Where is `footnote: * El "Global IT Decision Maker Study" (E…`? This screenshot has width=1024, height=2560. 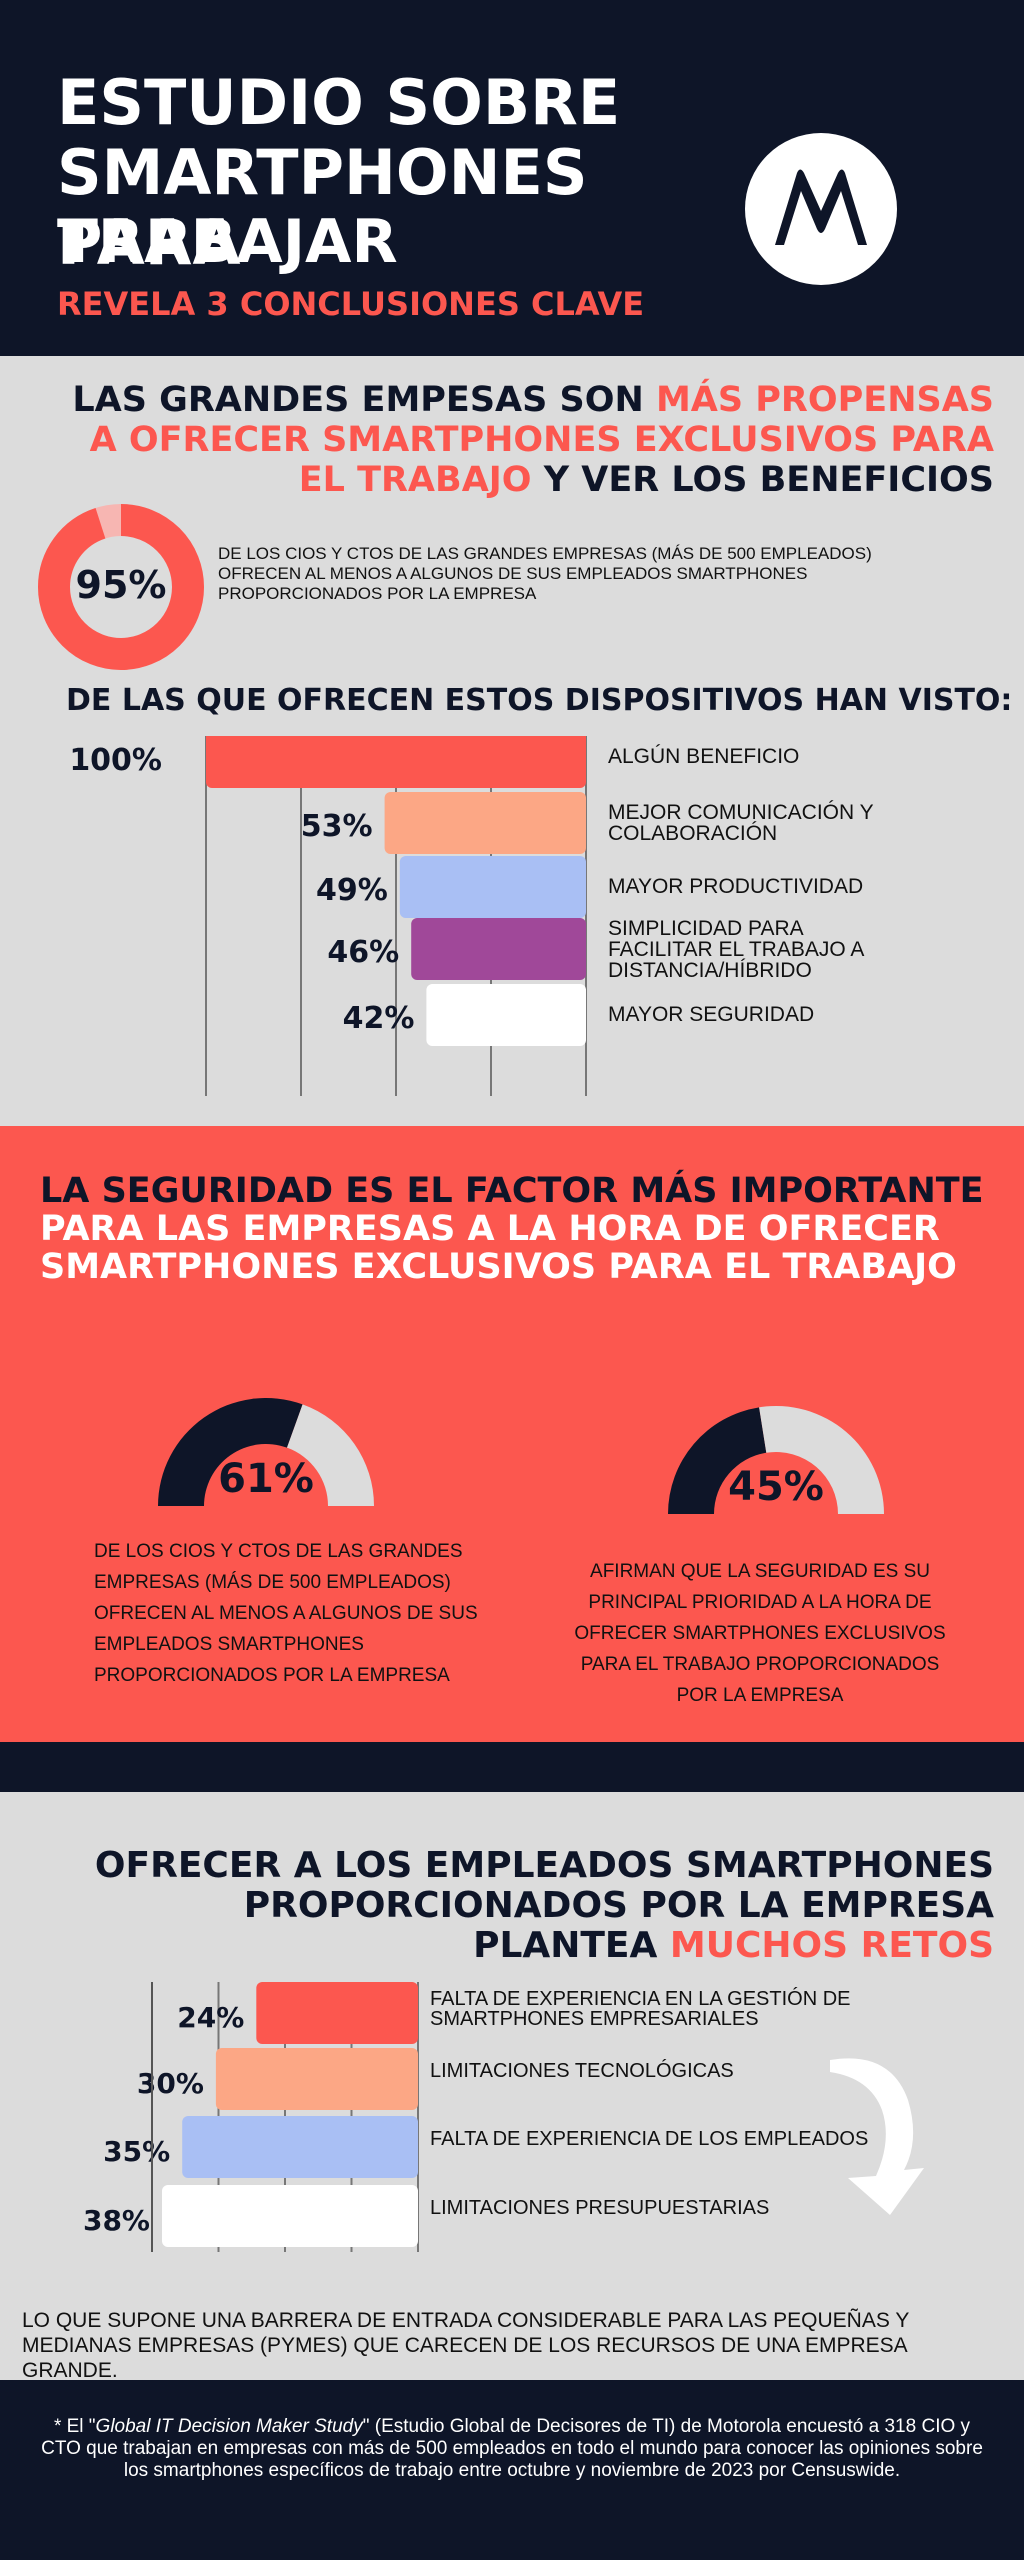
footnote: * El "Global IT Decision Maker Study" (E… is located at coordinates (512, 2449).